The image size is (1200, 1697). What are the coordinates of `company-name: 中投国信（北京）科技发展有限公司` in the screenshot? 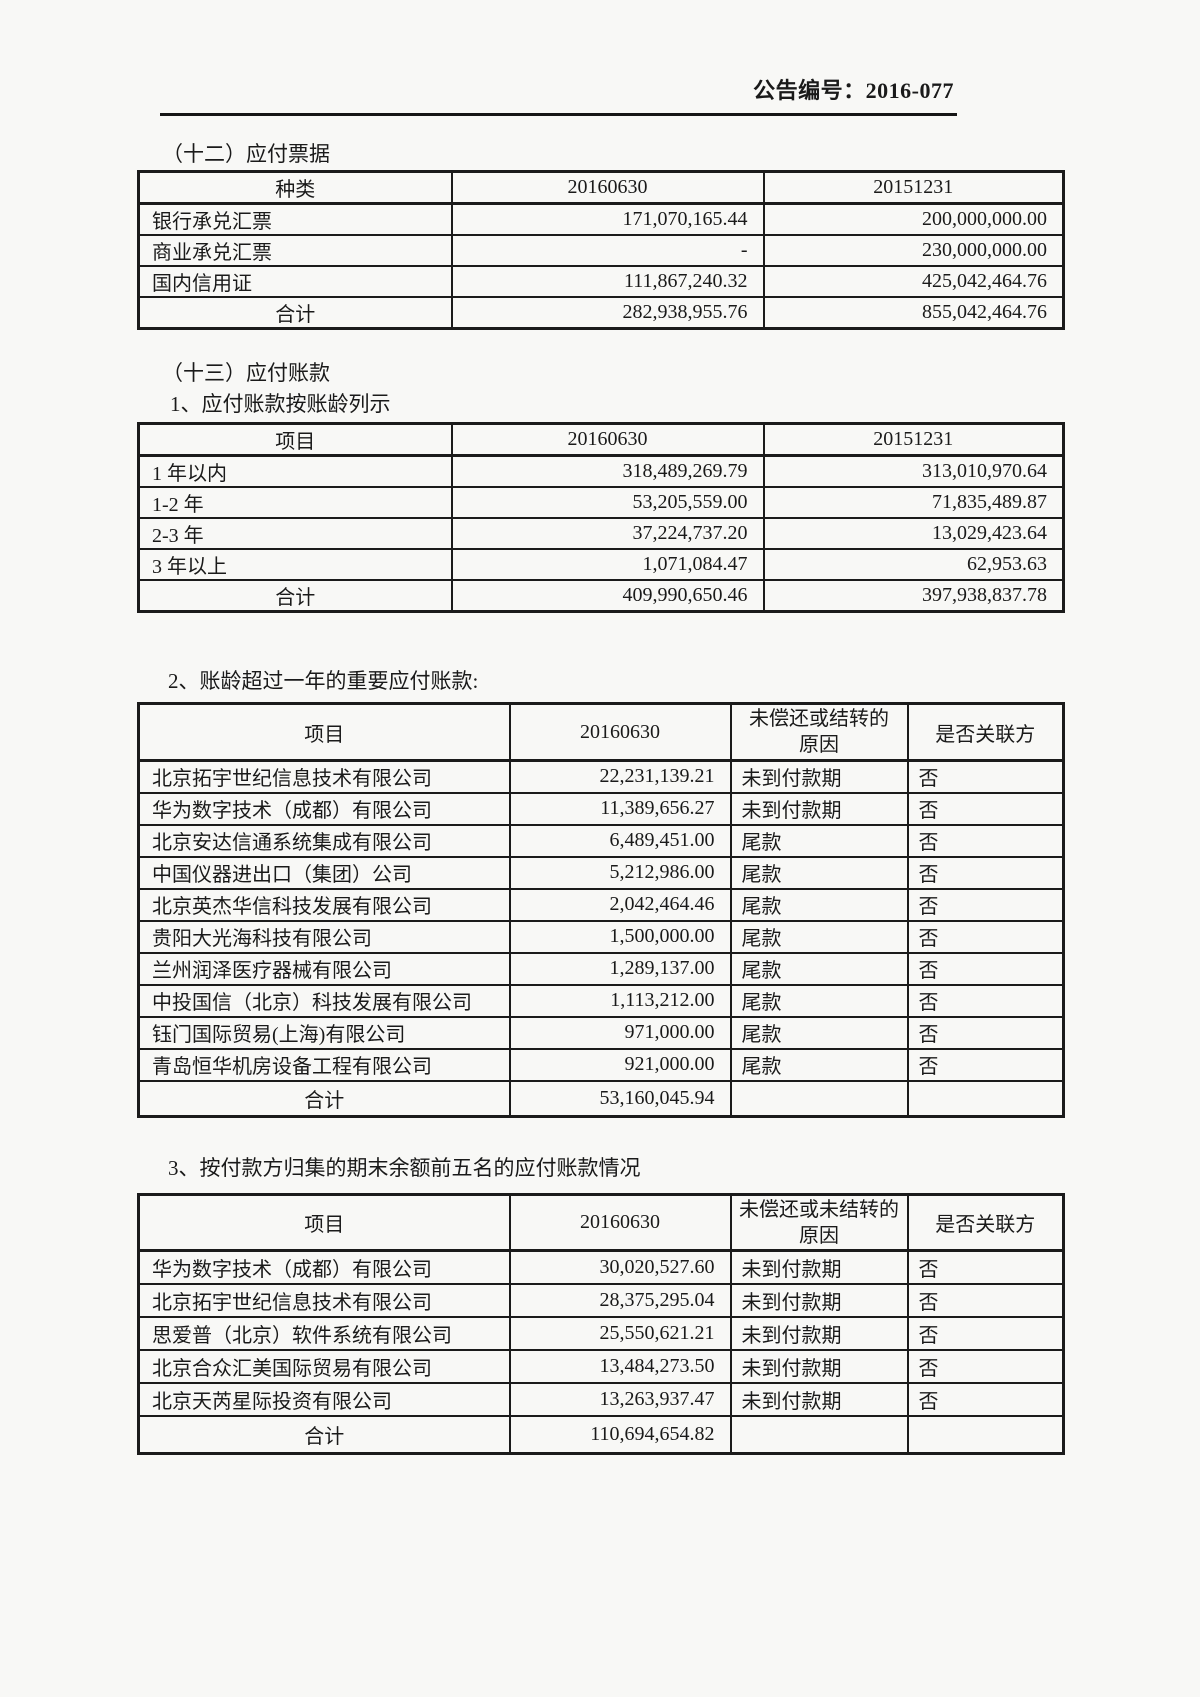 It's located at (324, 1000).